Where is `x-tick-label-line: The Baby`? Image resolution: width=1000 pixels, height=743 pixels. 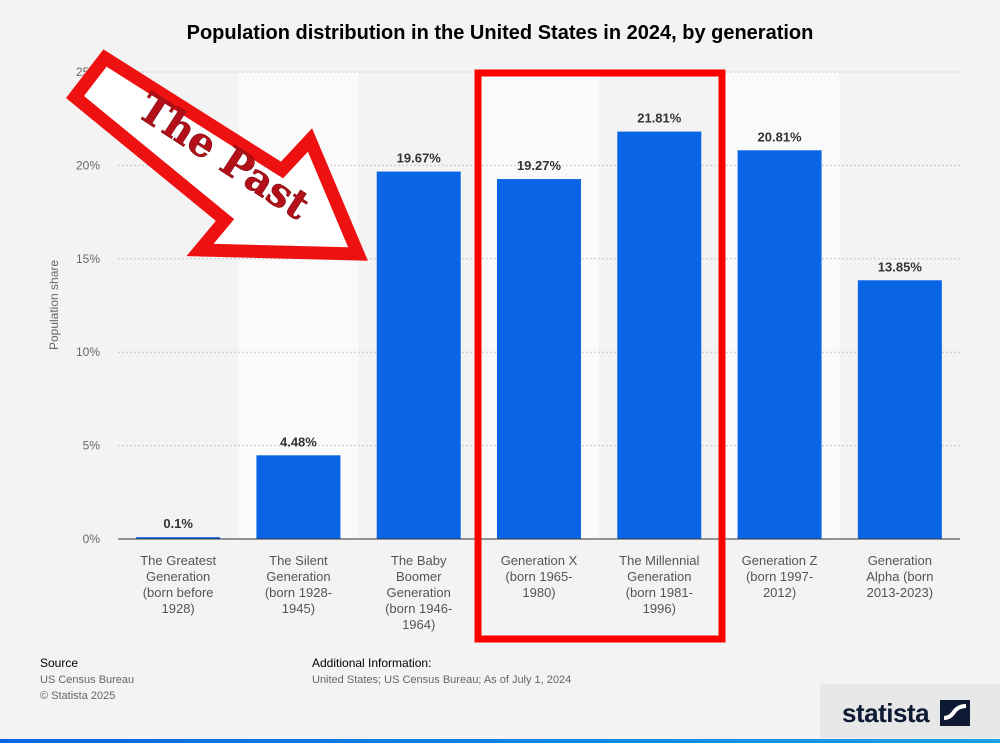 x-tick-label-line: The Baby is located at coordinates (419, 560).